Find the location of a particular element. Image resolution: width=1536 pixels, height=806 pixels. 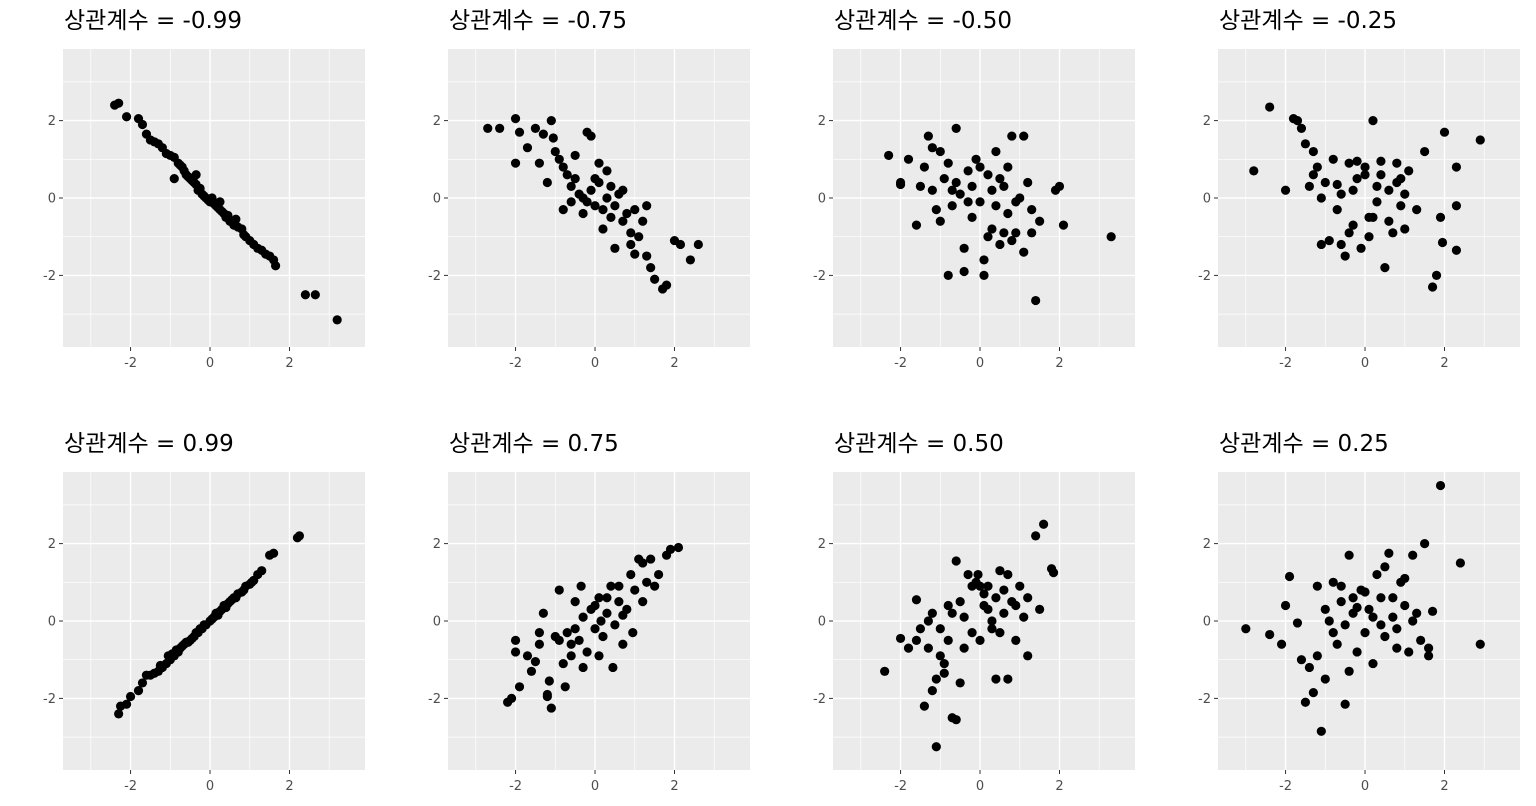

y-tick-label: -2 is located at coordinates (819, 276).